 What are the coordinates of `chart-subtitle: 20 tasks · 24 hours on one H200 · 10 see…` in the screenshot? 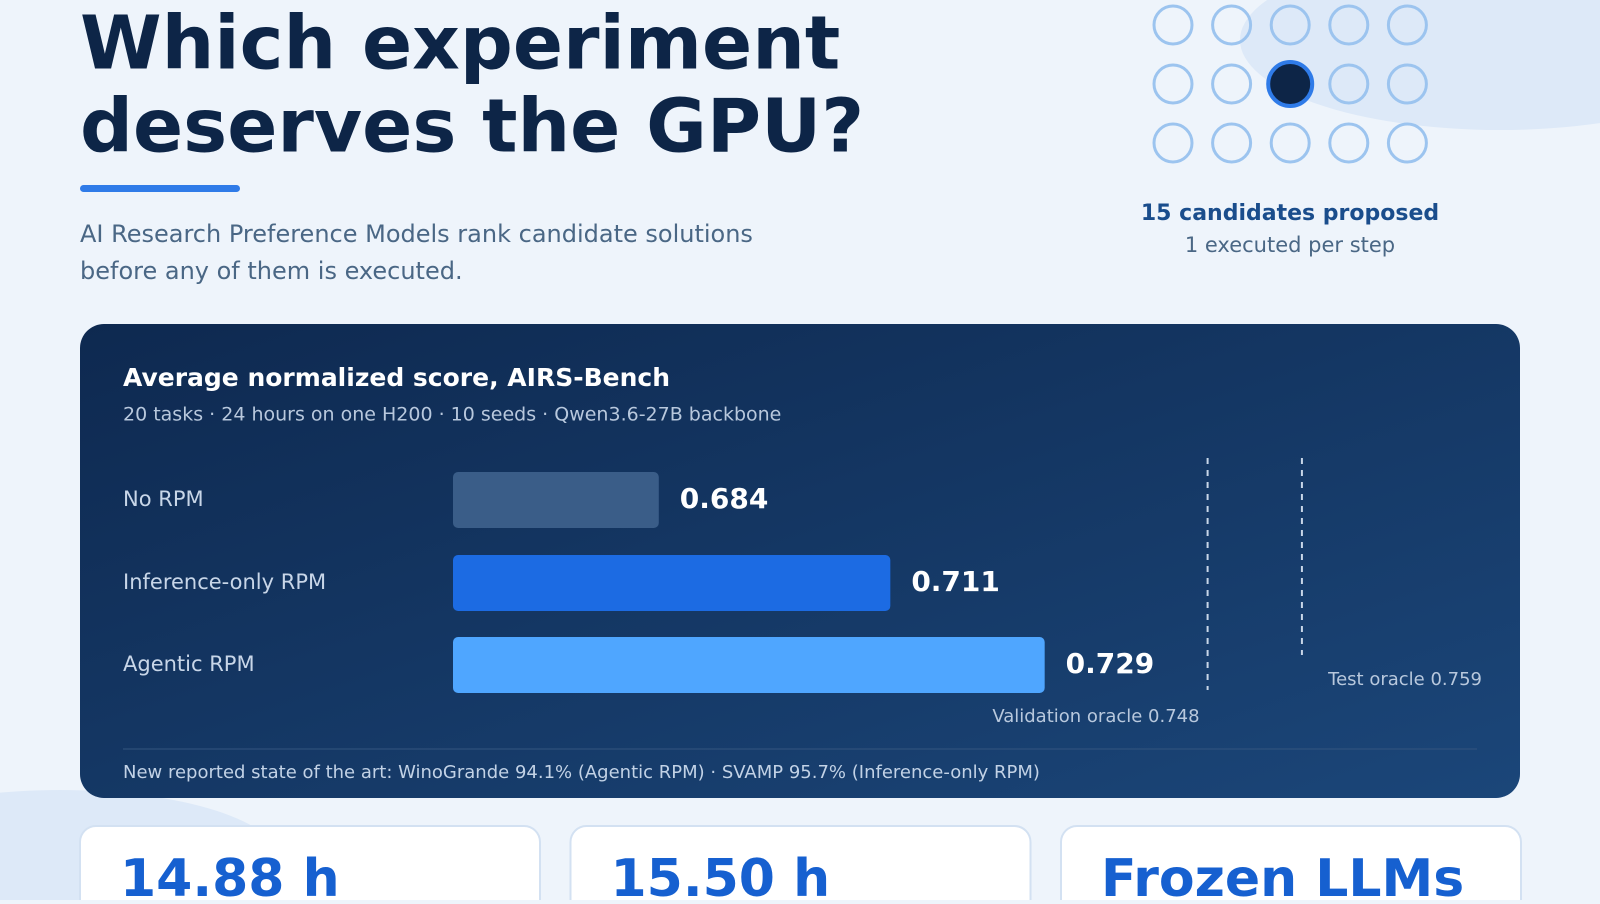 It's located at (452, 415).